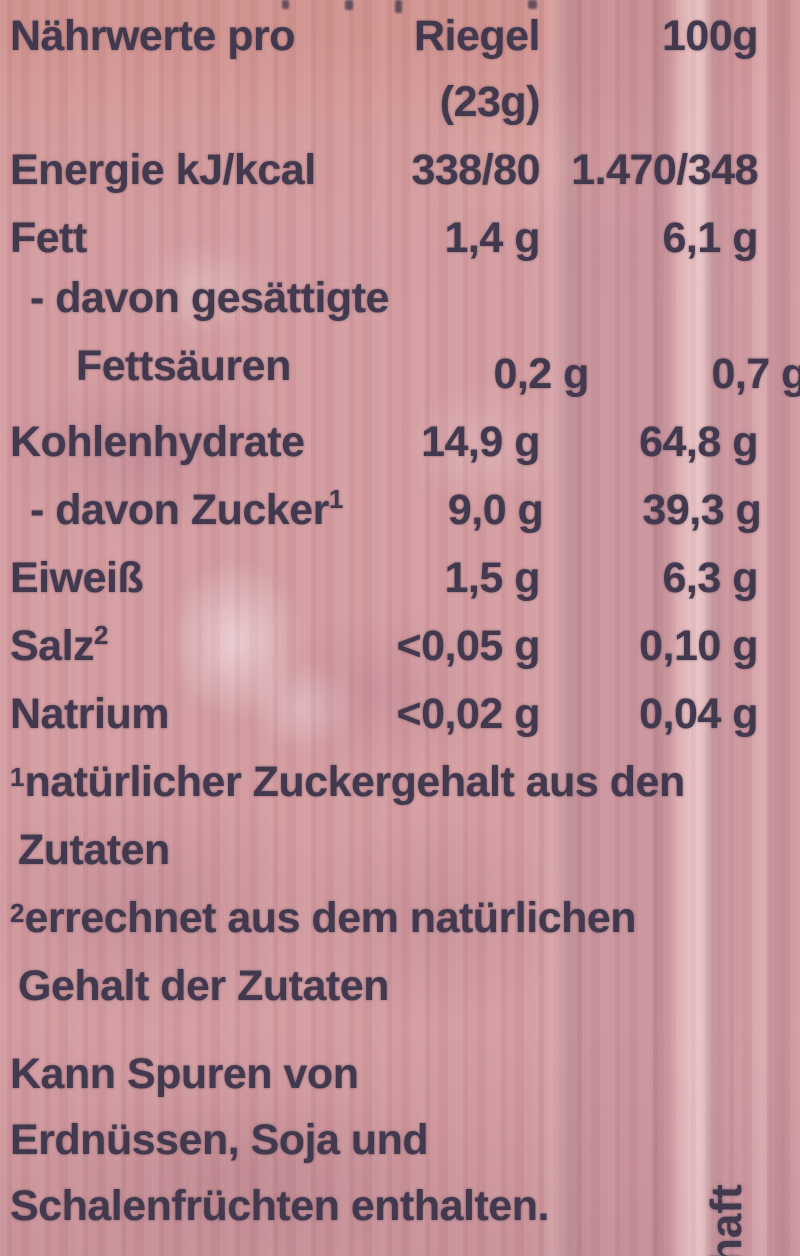 The height and width of the screenshot is (1256, 800). Describe the element at coordinates (354, 782) in the screenshot. I see `footnote-1-text: natürlicher Zuckergehalt aus den` at that location.